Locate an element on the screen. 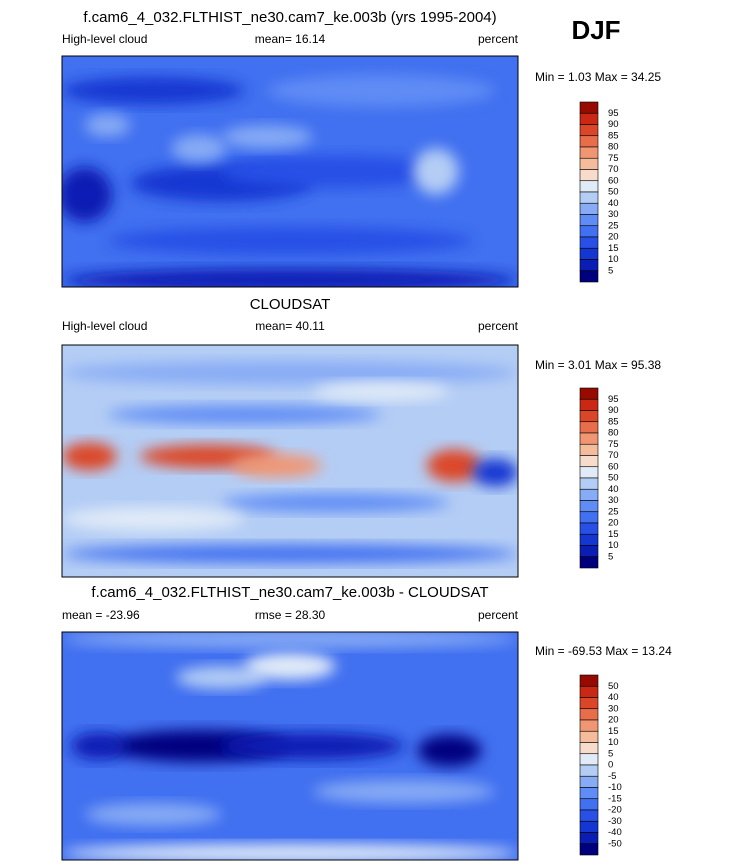 Image resolution: width=732 pixels, height=865 pixels. min-max-label: Min = -69.53 Max = 13.24 is located at coordinates (603, 651).